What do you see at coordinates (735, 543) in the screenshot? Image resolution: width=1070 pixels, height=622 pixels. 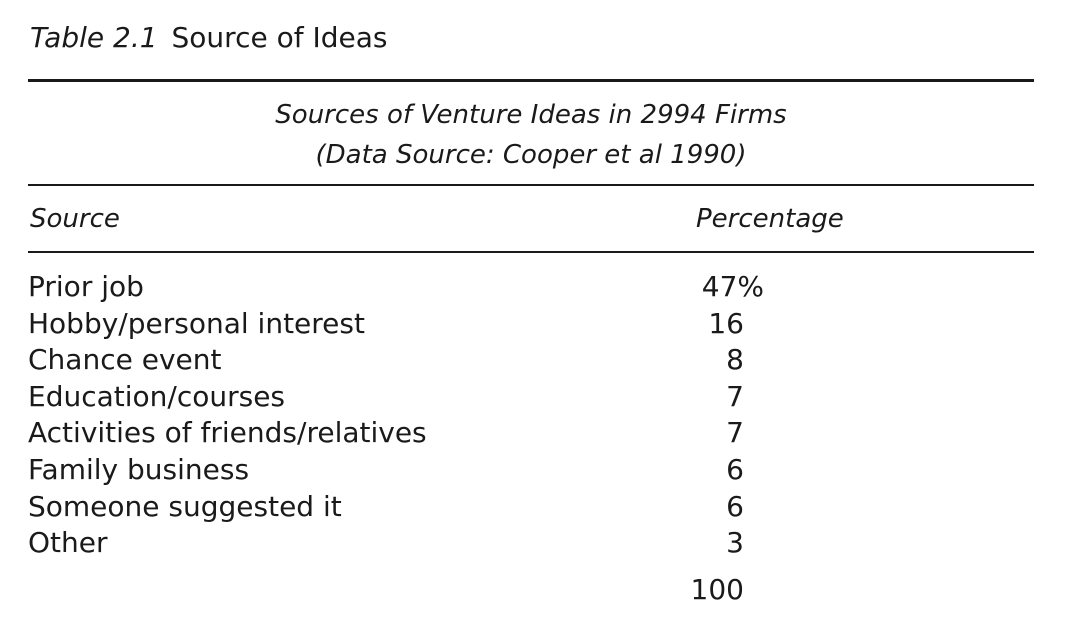 I see `row-percentage: 3` at bounding box center [735, 543].